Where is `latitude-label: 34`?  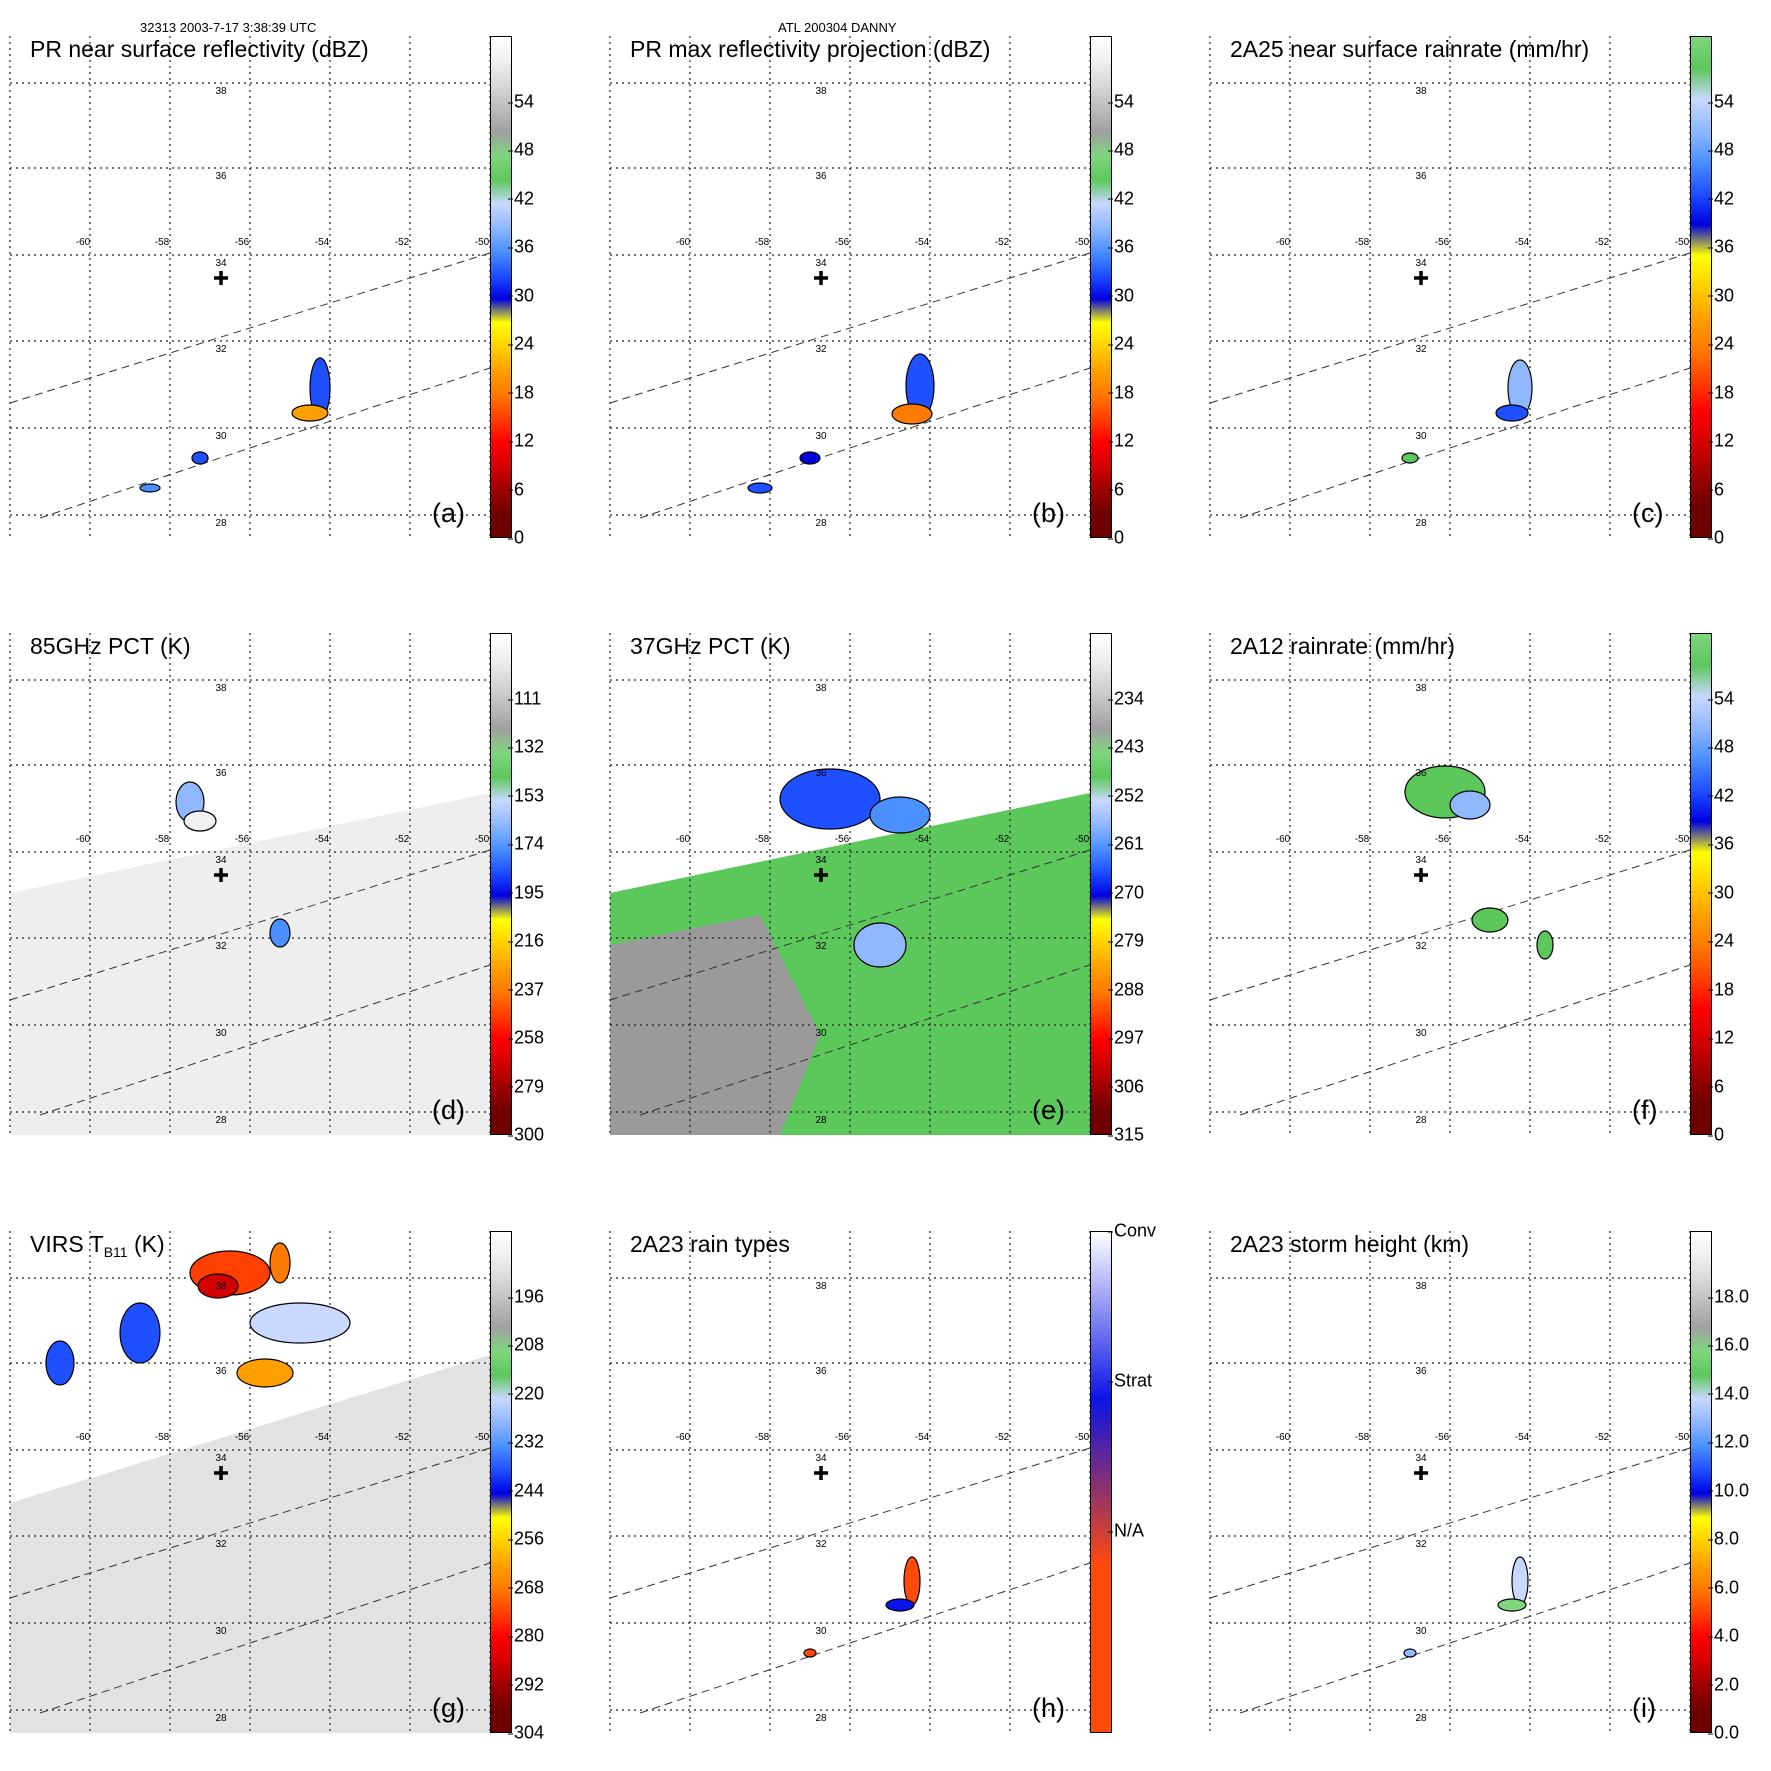
latitude-label: 34 is located at coordinates (221, 1458).